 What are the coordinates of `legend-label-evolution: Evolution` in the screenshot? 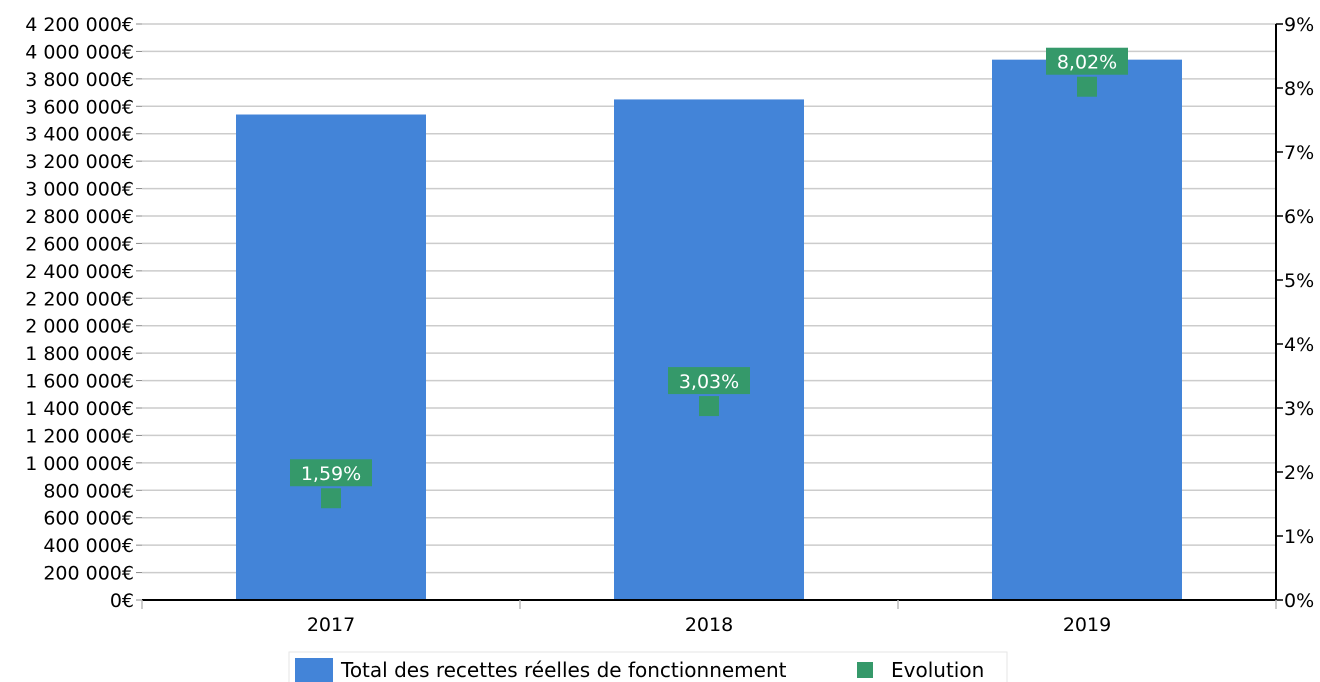 It's located at (937, 670).